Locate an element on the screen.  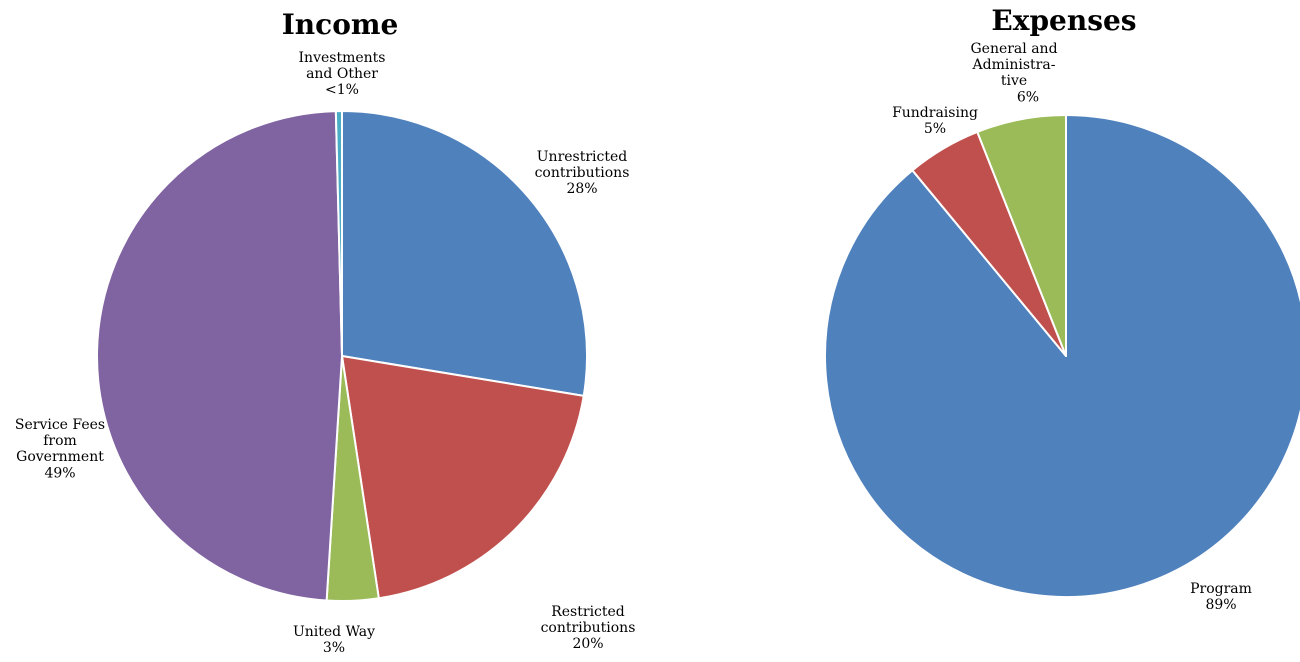
income-slice-unrestricted-contributions is located at coordinates (464, 253).